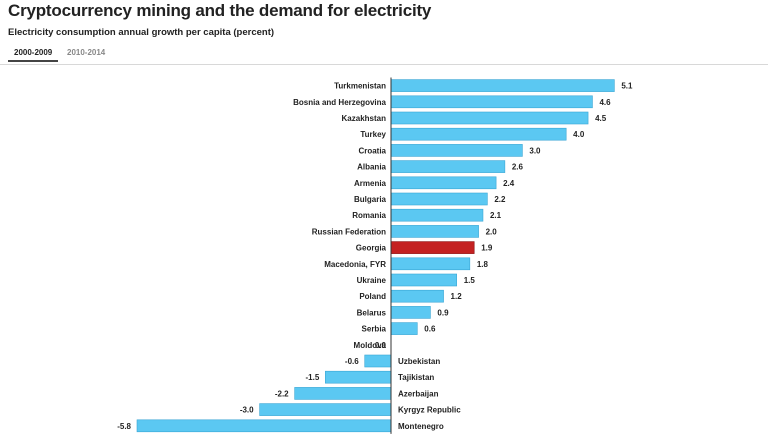 The width and height of the screenshot is (780, 439). What do you see at coordinates (419, 361) in the screenshot?
I see `category-label-uzbekistan: Uzbekistan` at bounding box center [419, 361].